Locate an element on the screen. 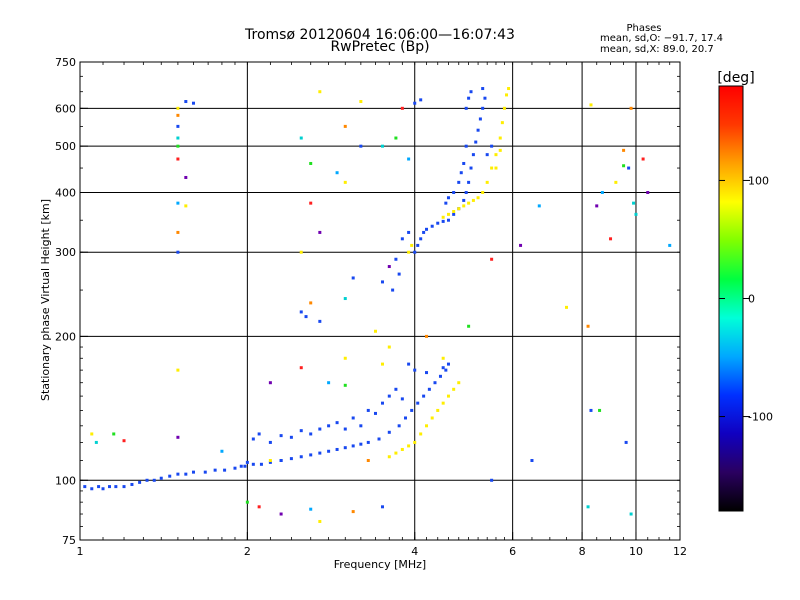 Image resolution: width=800 pixels, height=600 pixels. x-tick-label: 8 is located at coordinates (582, 551).